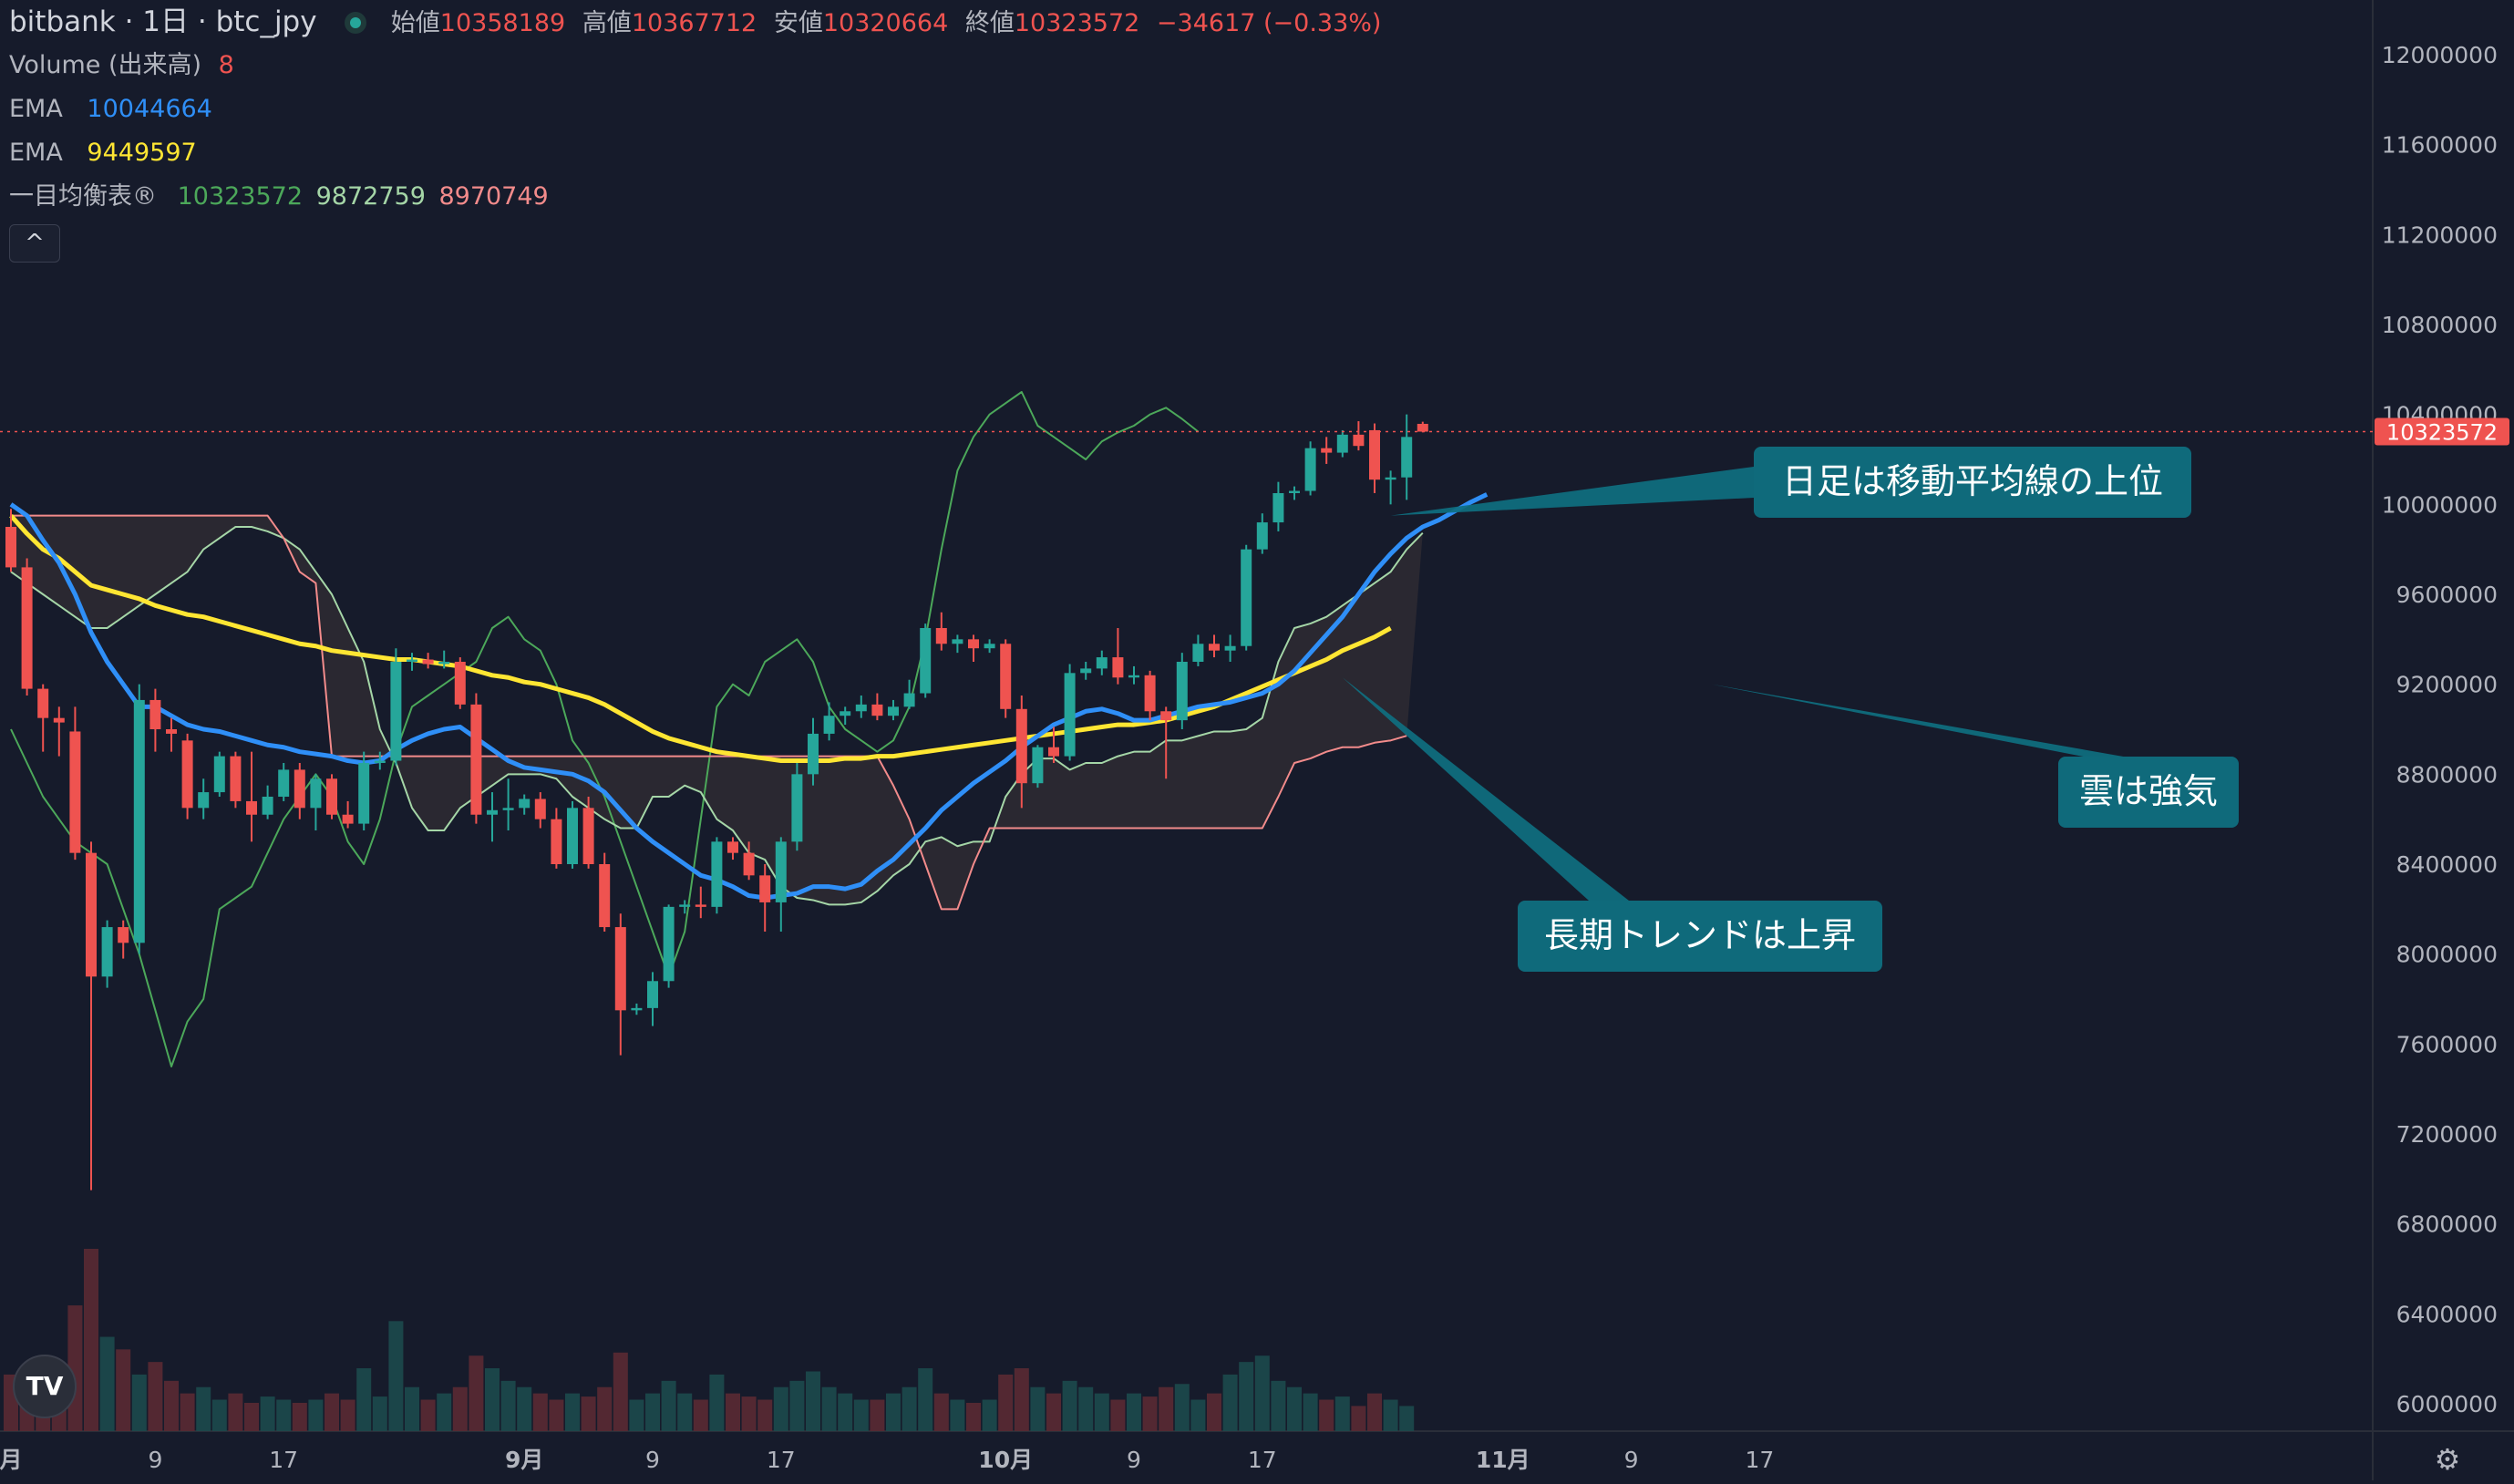 The width and height of the screenshot is (2514, 1484). What do you see at coordinates (695, 109) in the screenshot?
I see `legend-ema-fast-row: EMA 10044664` at bounding box center [695, 109].